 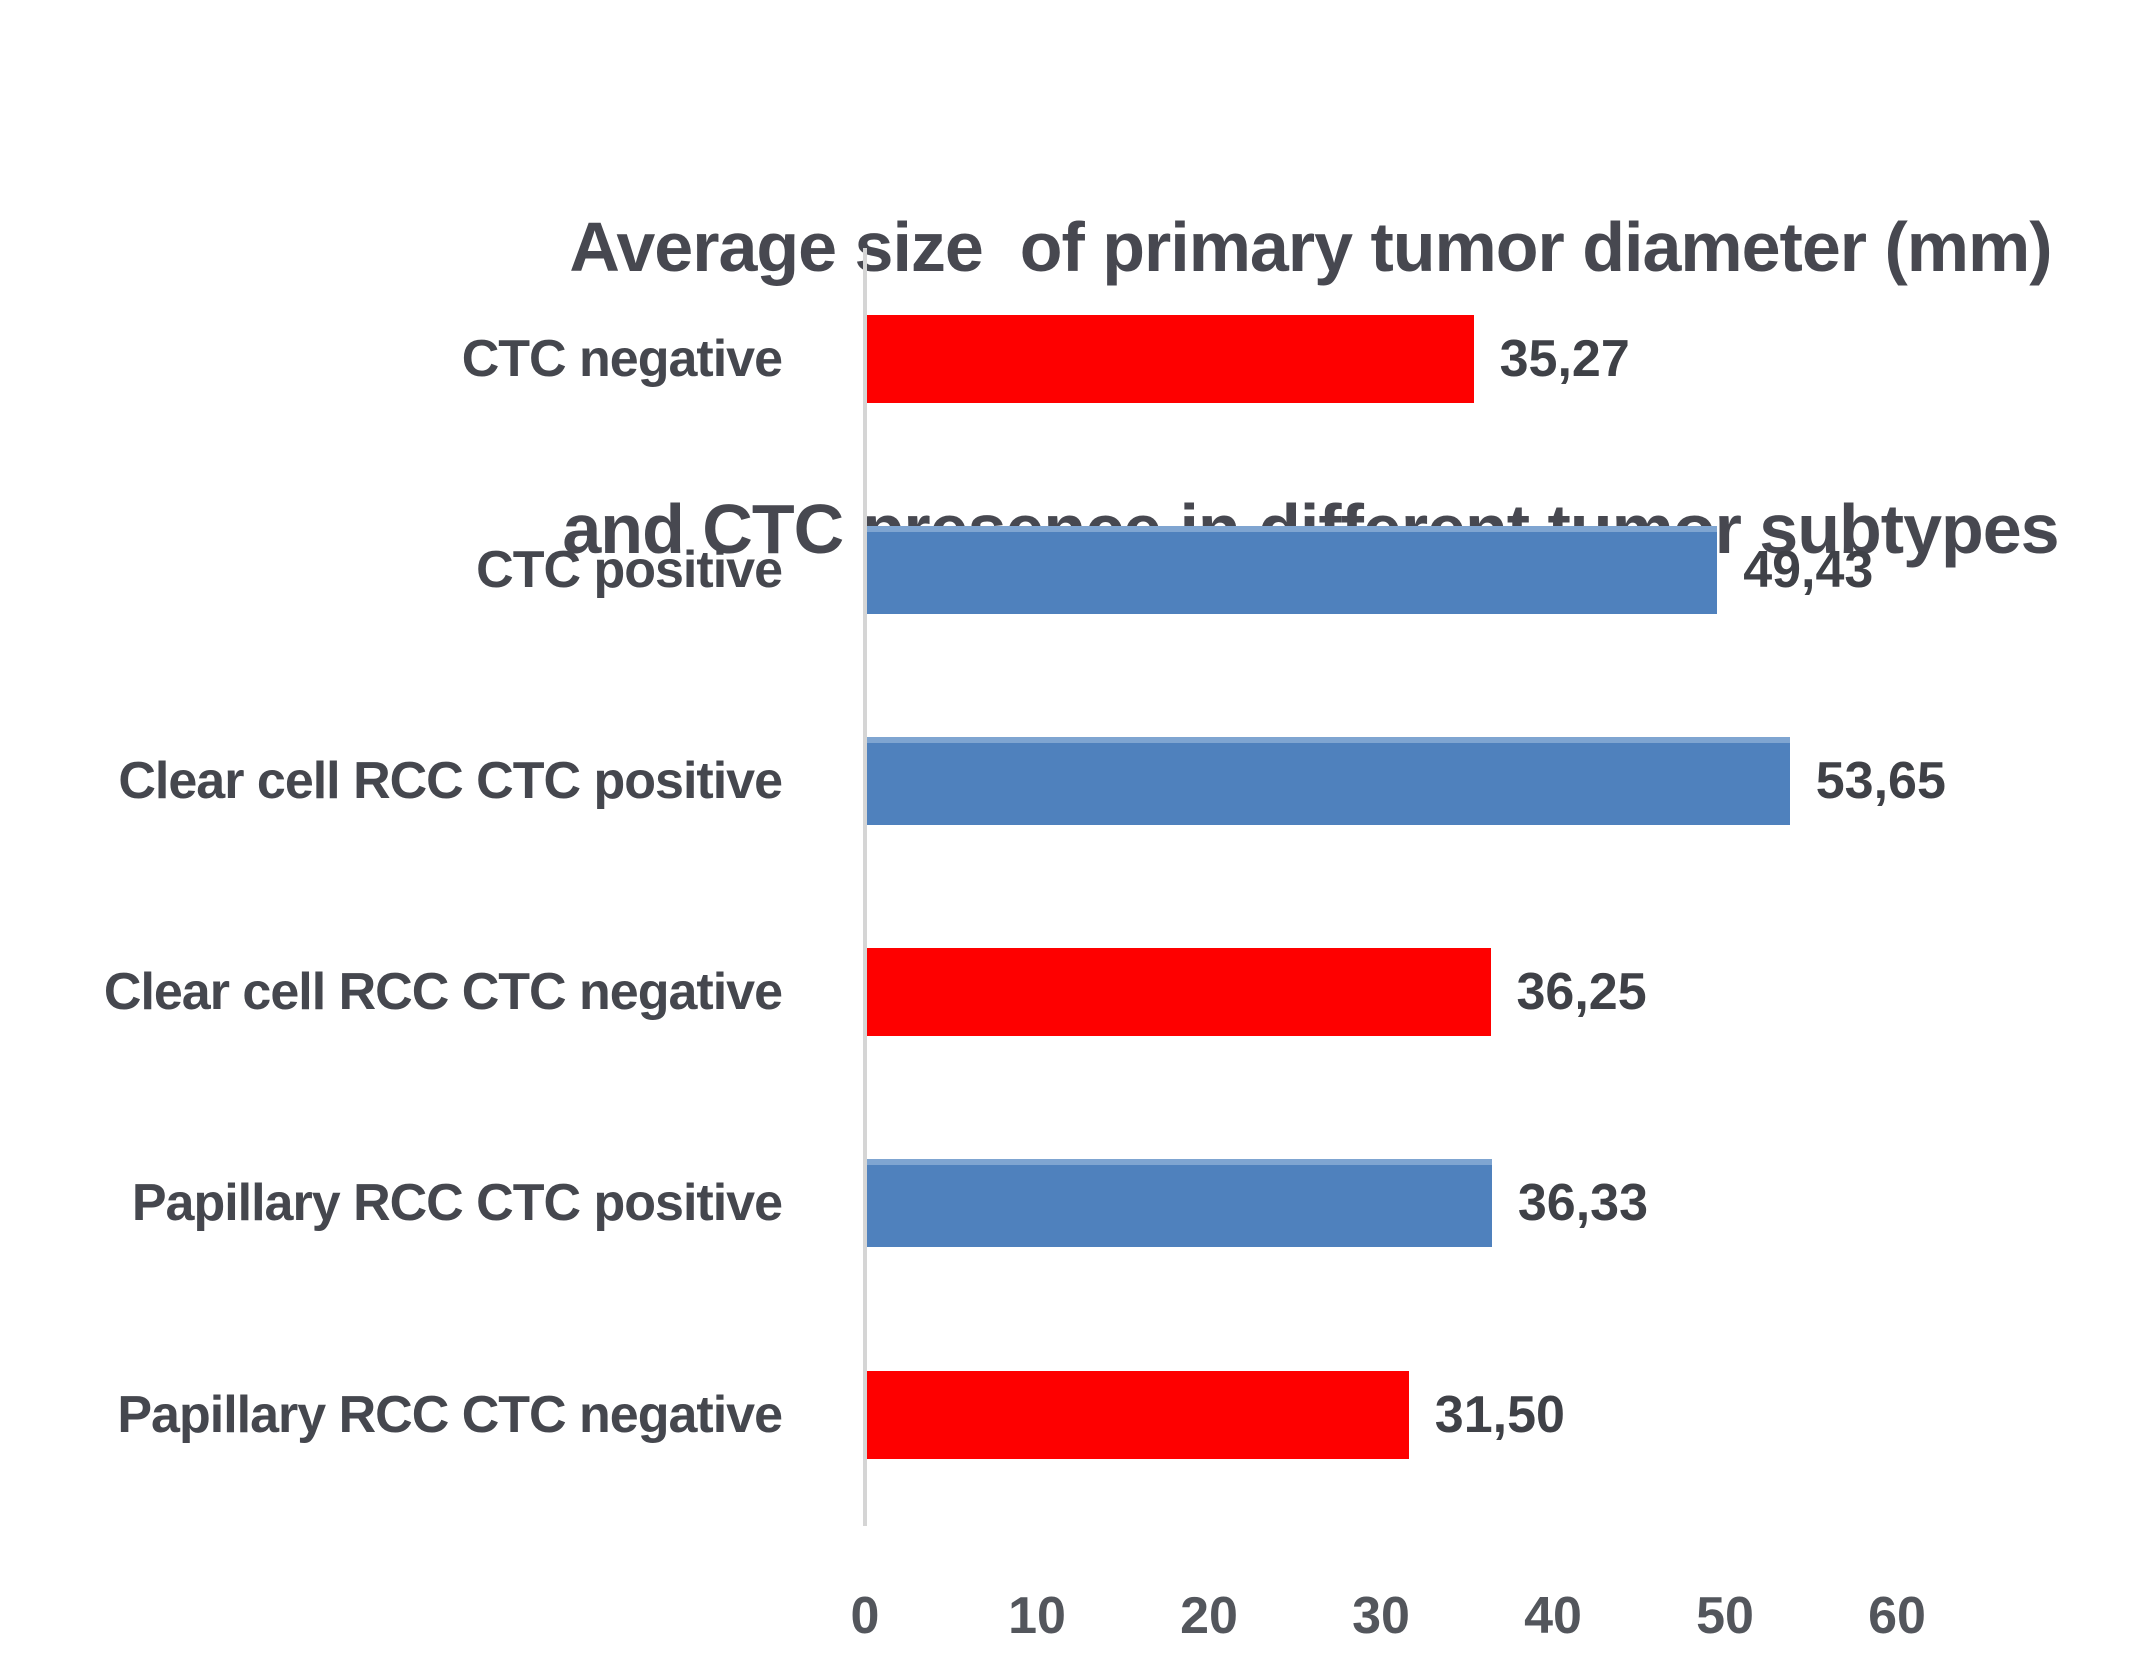 What do you see at coordinates (622, 358) in the screenshot?
I see `category-label: CTC negative` at bounding box center [622, 358].